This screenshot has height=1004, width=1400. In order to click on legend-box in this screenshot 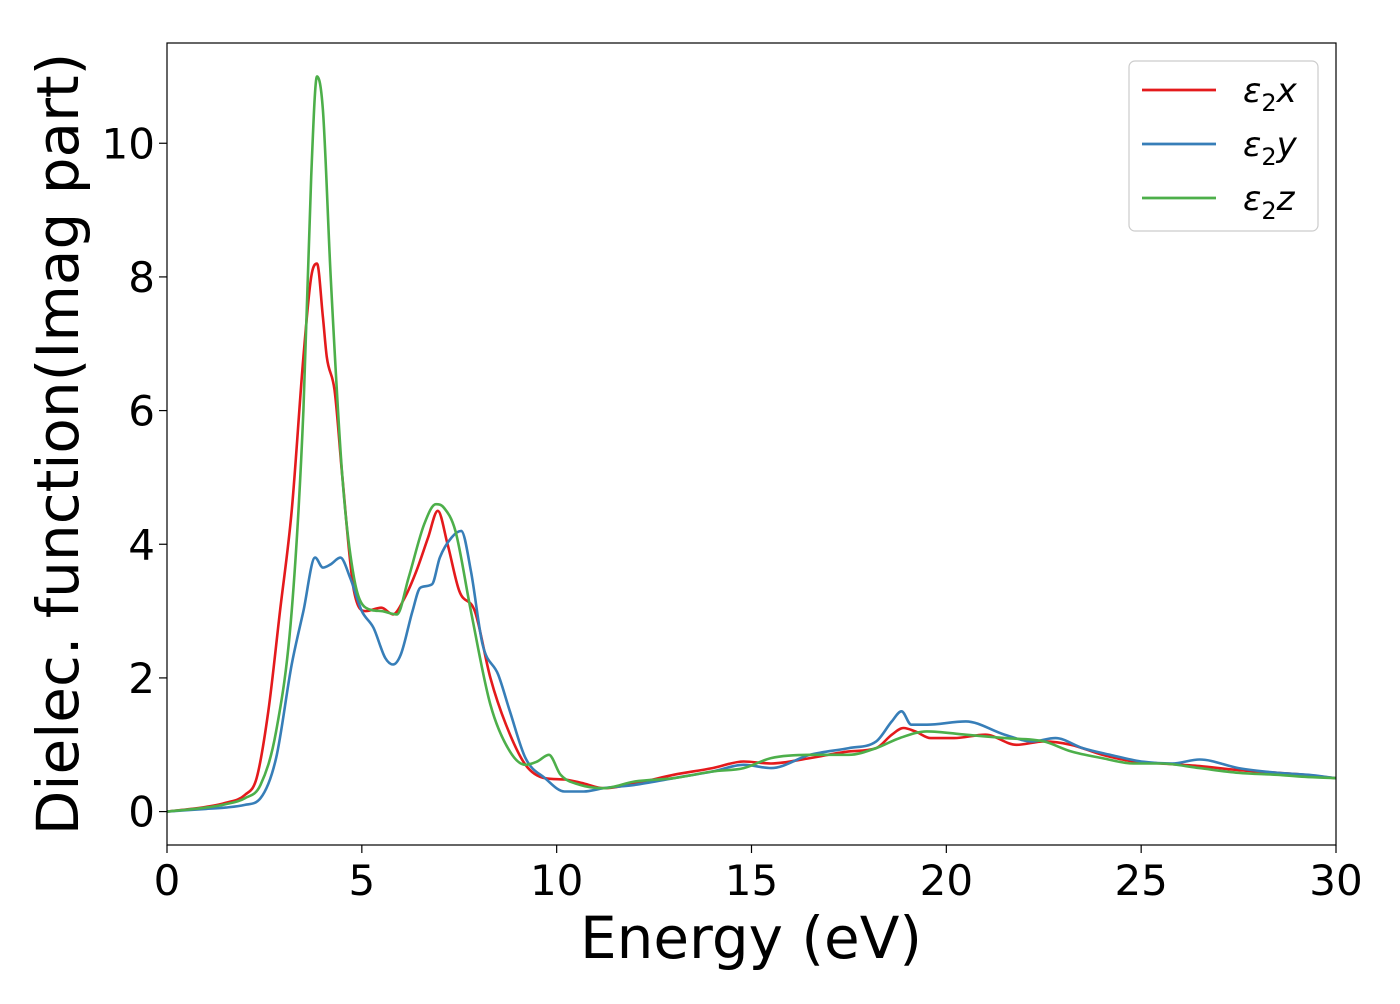, I will do `click(1223, 146)`.